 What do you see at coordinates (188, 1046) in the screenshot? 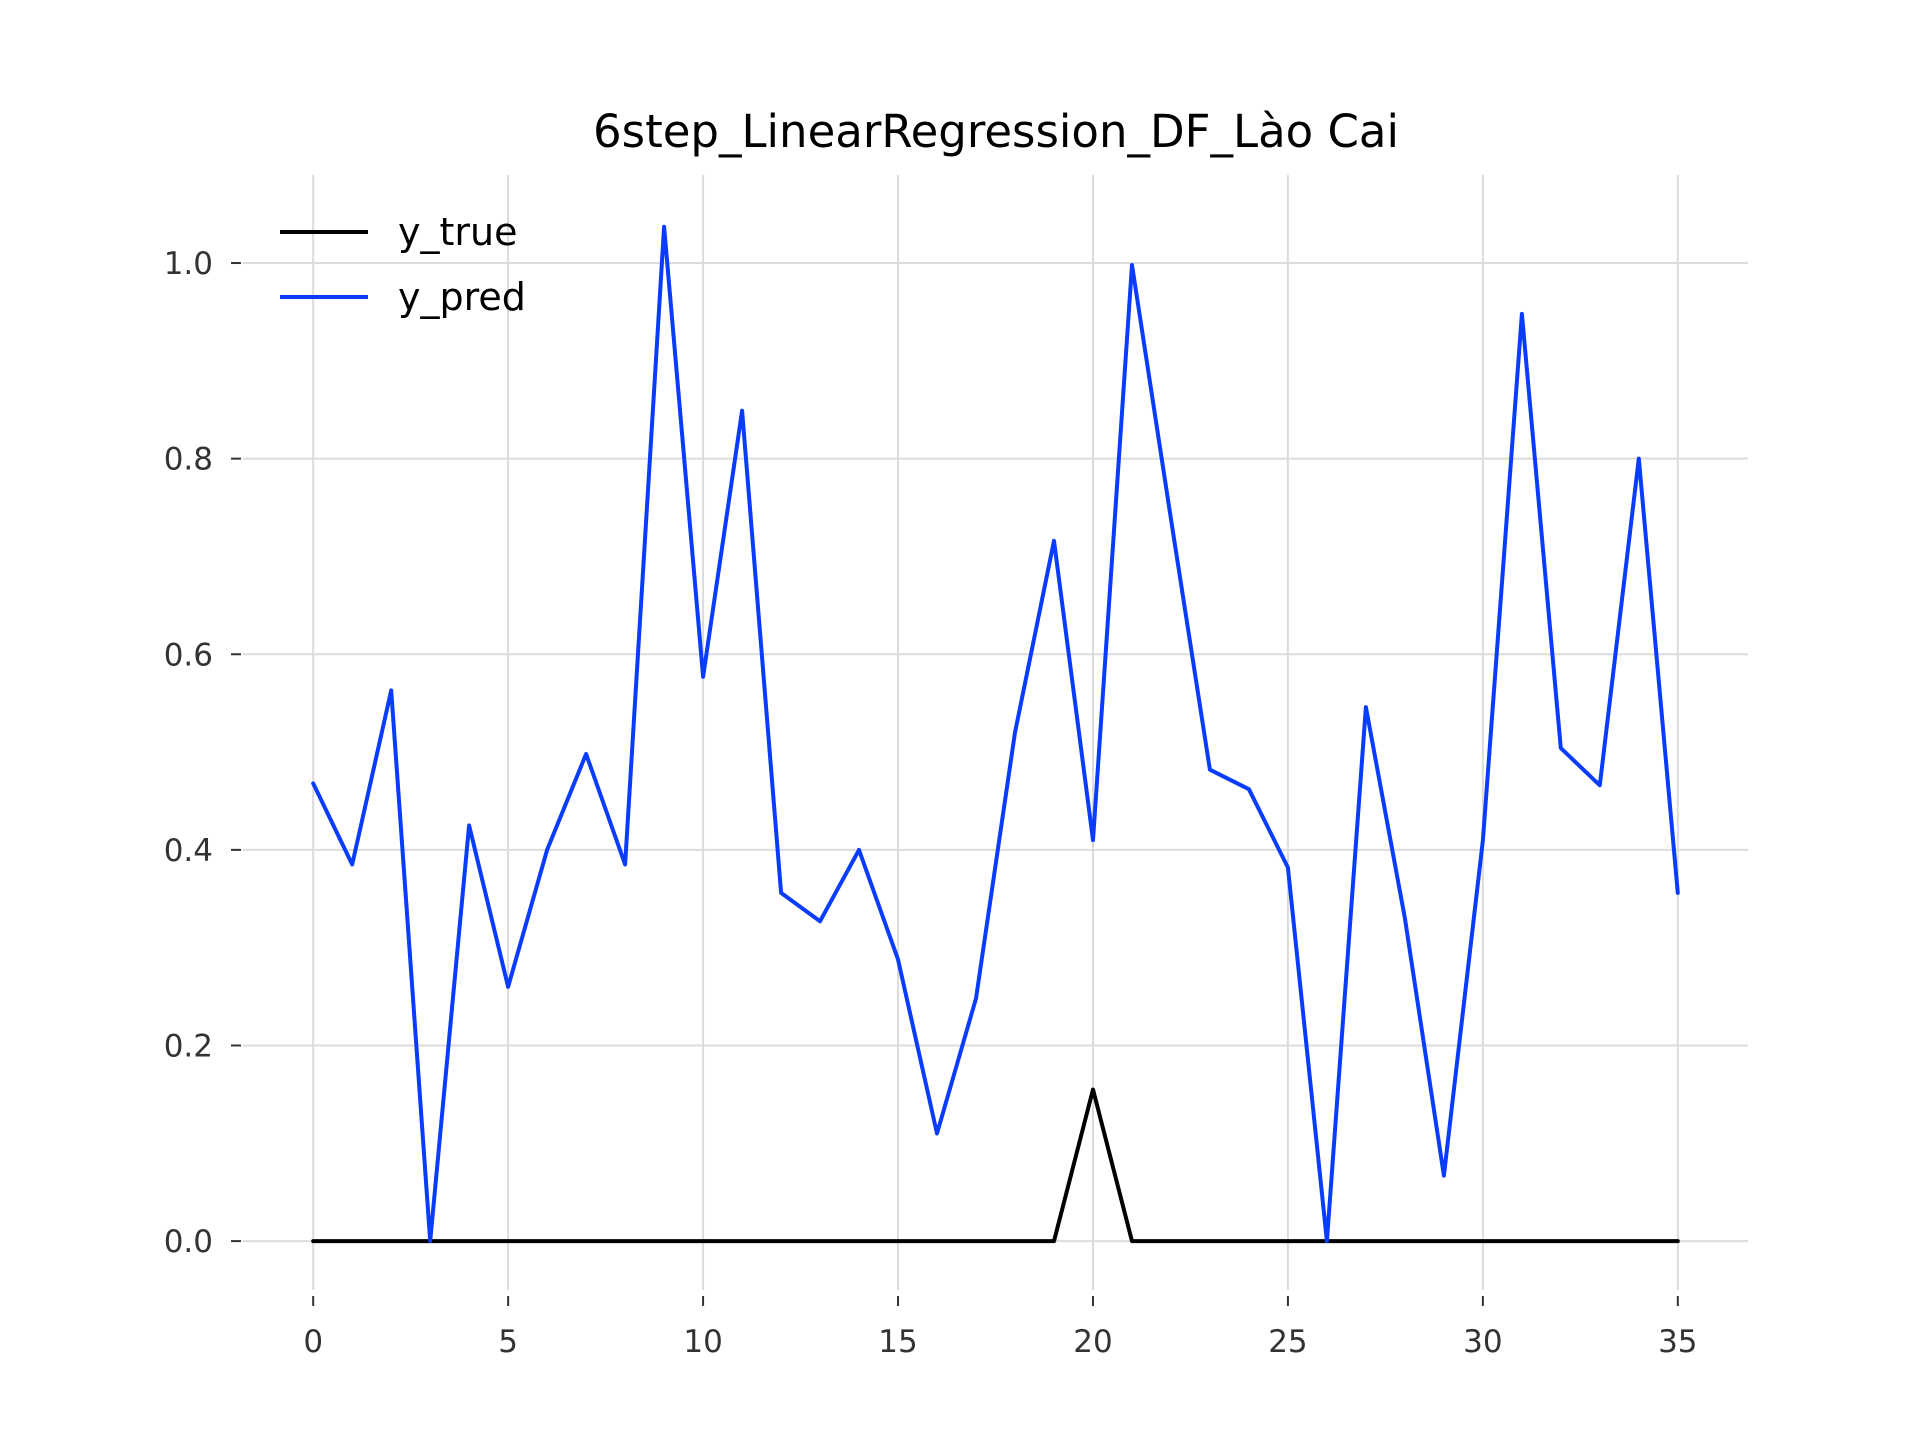
I see `y-tick-label: 0.2` at bounding box center [188, 1046].